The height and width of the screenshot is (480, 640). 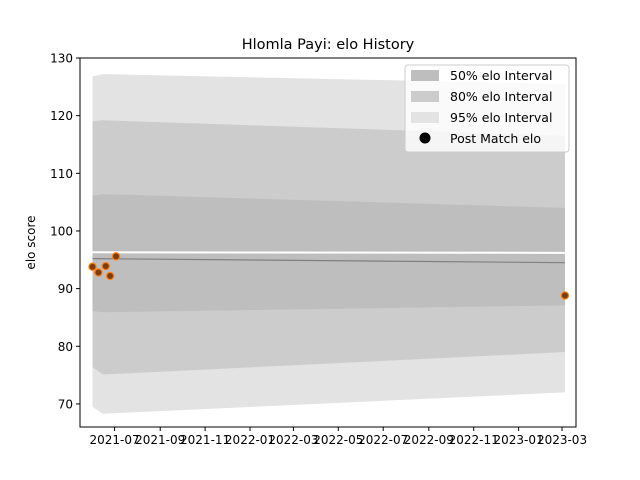 What do you see at coordinates (501, 117) in the screenshot?
I see `legend-label-95: 95% elo Interval` at bounding box center [501, 117].